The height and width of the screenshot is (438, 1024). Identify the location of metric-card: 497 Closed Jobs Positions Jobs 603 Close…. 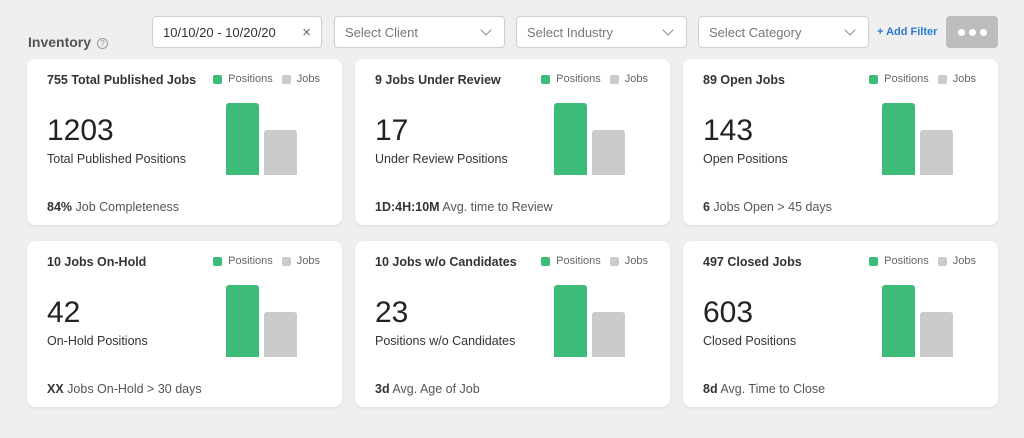
(840, 324).